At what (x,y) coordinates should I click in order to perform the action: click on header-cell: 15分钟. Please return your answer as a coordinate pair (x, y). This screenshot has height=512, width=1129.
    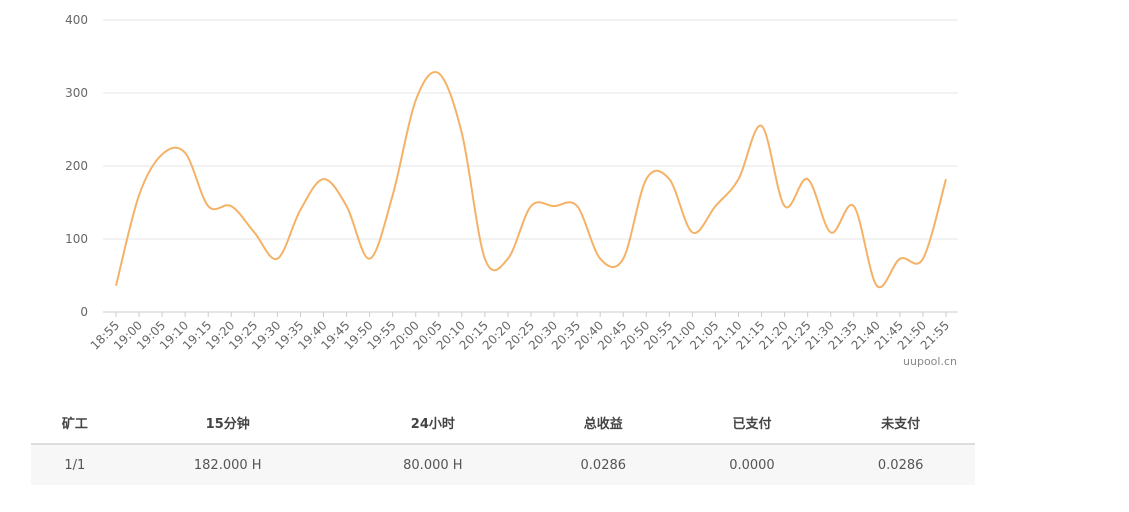
    Looking at the image, I should click on (227, 423).